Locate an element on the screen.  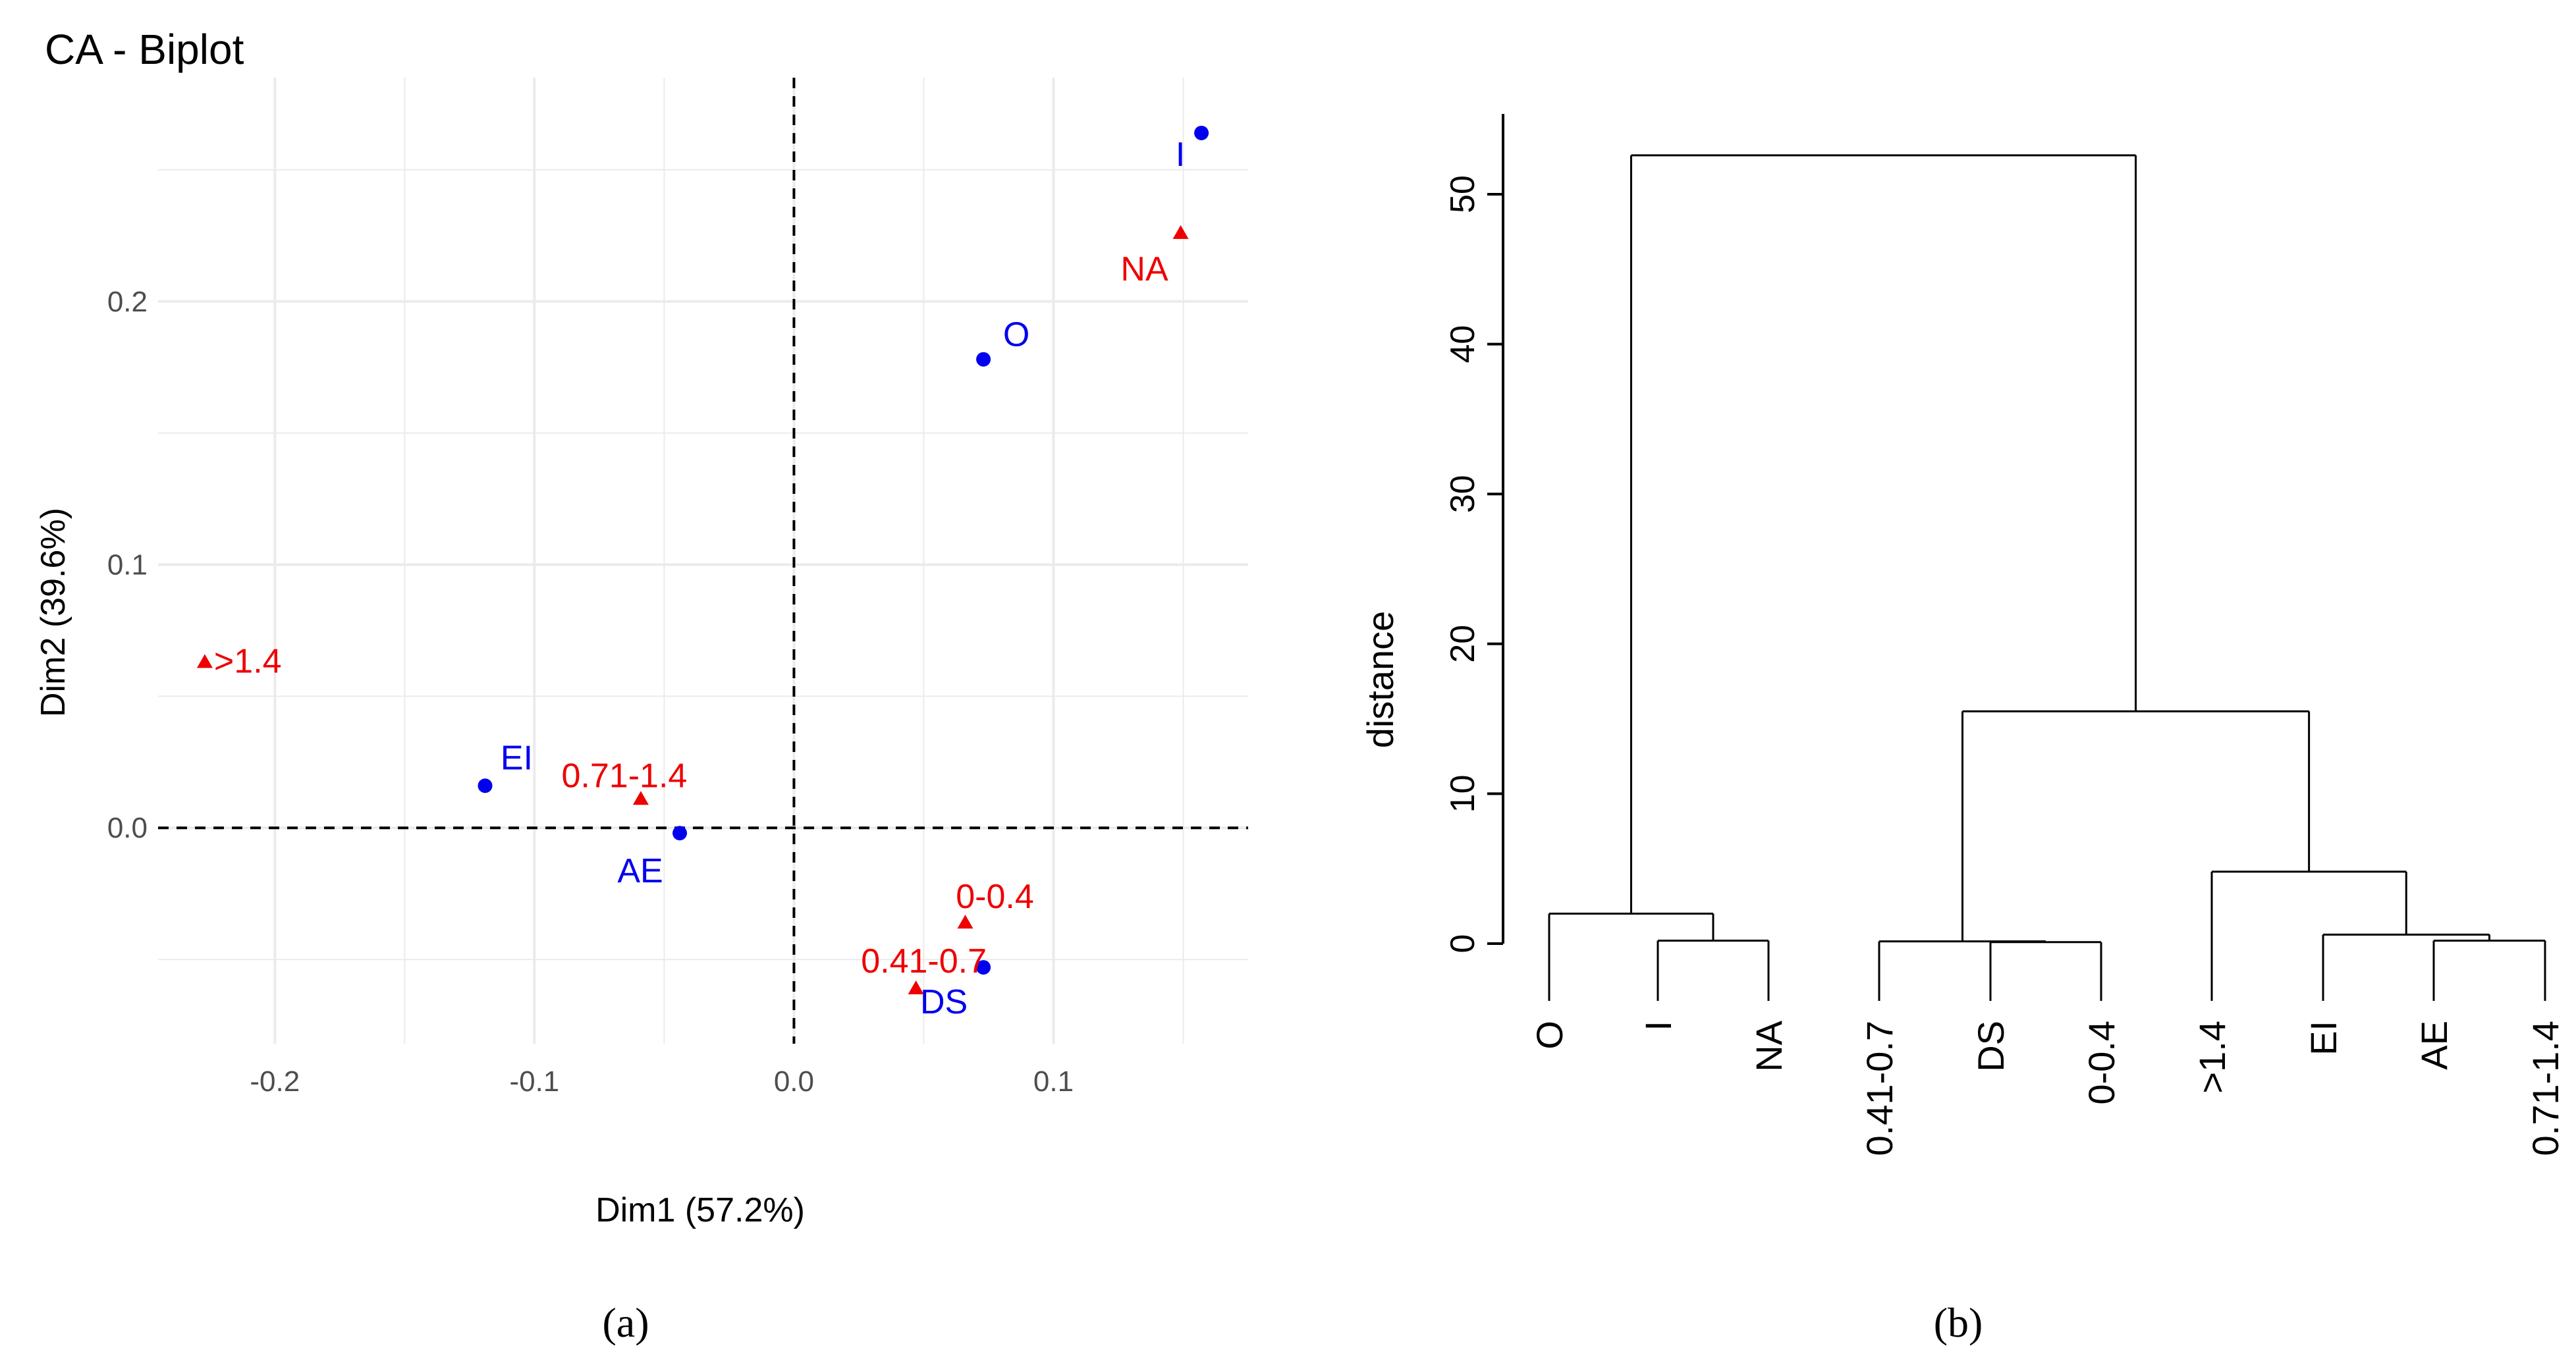
leaf-label-DS: DS is located at coordinates (1991, 1047).